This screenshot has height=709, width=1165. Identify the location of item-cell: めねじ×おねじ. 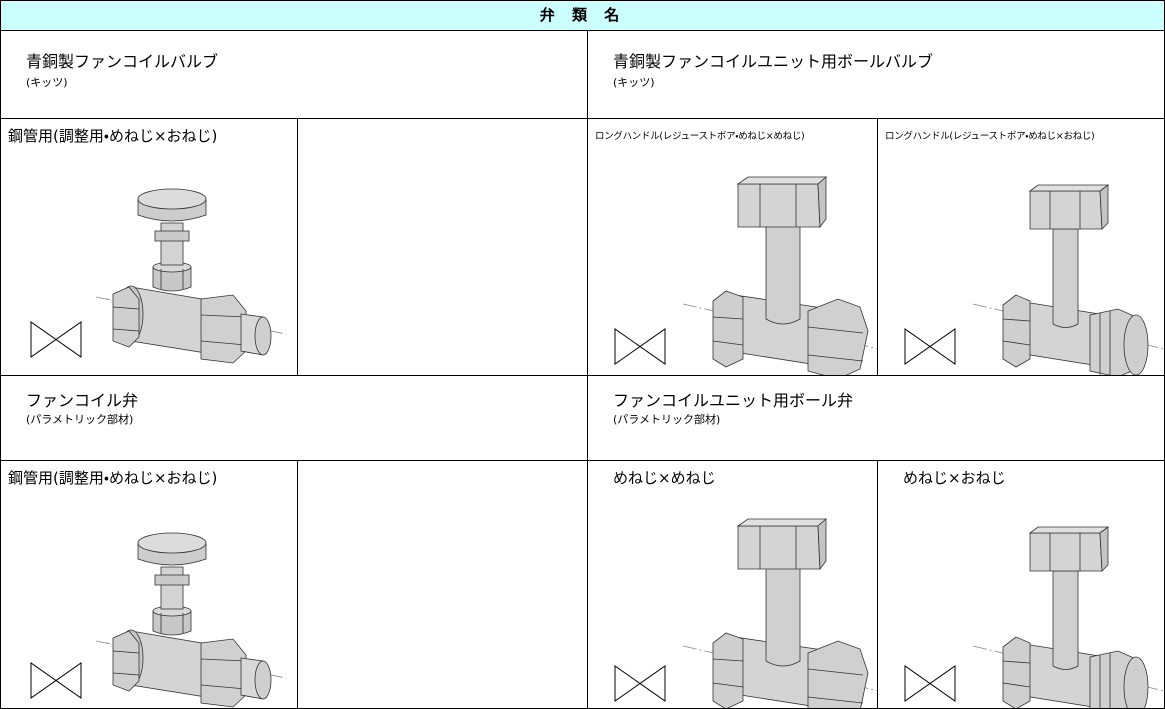
(1021, 584).